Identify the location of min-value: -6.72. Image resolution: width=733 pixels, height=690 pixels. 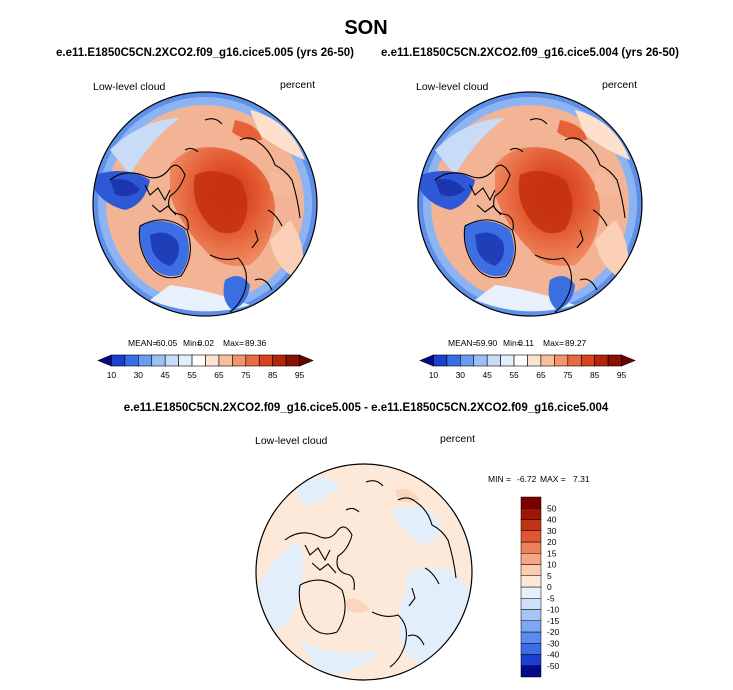
(527, 479).